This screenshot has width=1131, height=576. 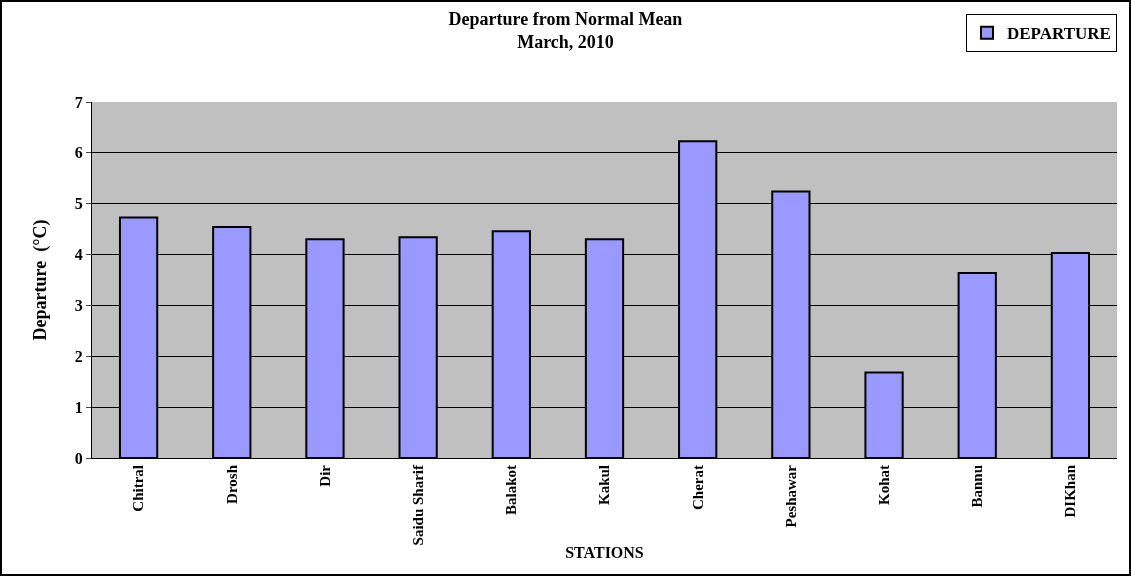 What do you see at coordinates (78, 458) in the screenshot?
I see `y-tick-label: 0` at bounding box center [78, 458].